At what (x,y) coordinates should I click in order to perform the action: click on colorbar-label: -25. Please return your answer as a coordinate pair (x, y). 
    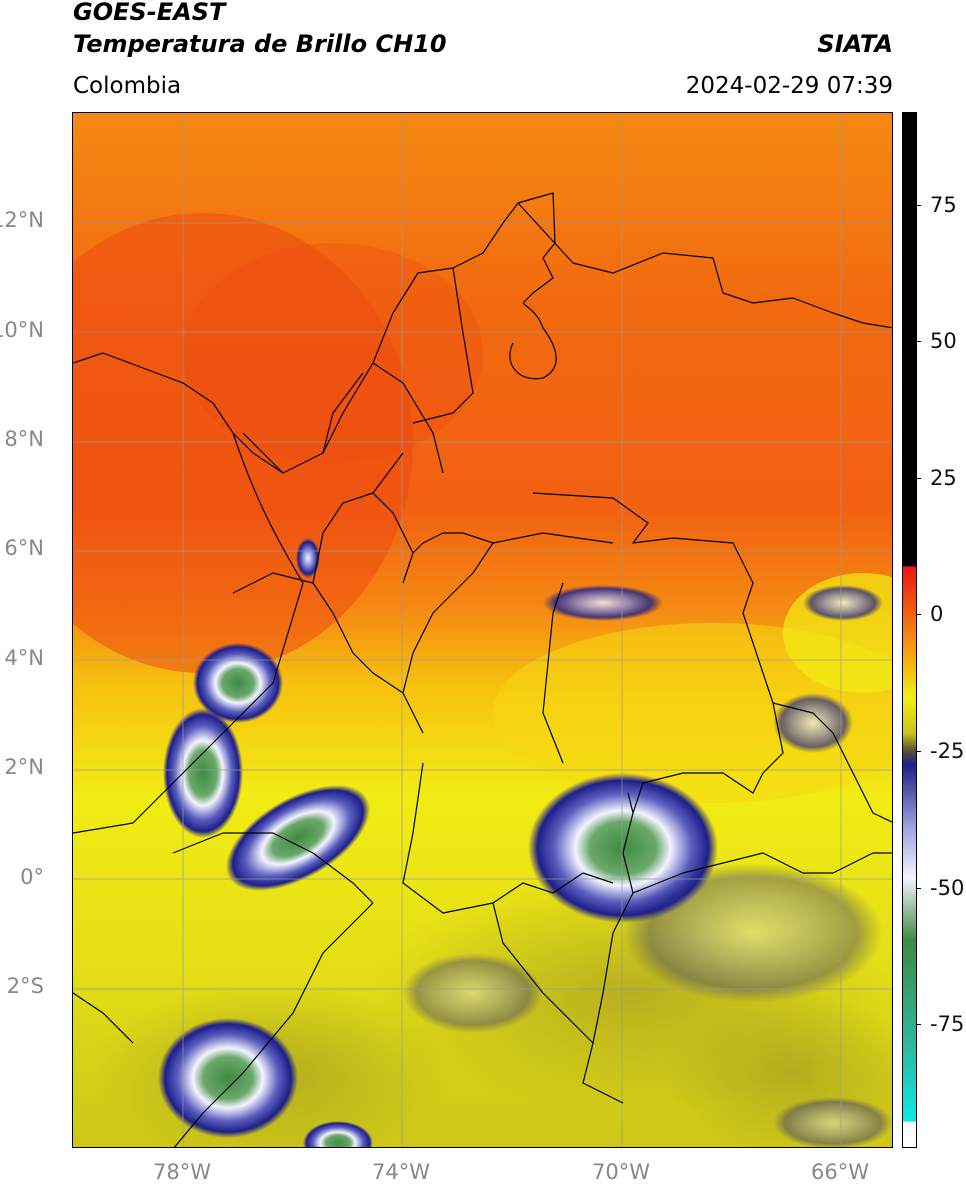
    Looking at the image, I should click on (947, 751).